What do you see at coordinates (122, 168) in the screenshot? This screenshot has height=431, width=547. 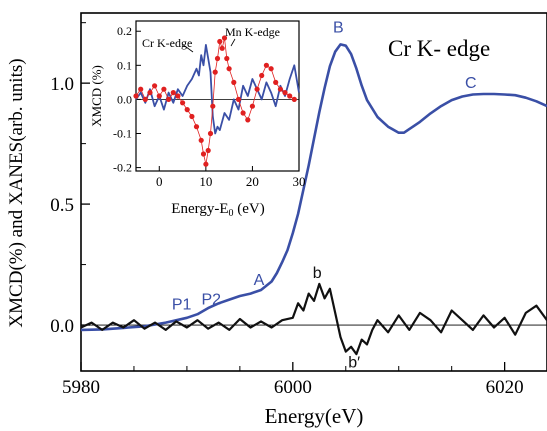 I see `inset-y-tick-label: -0.2` at bounding box center [122, 168].